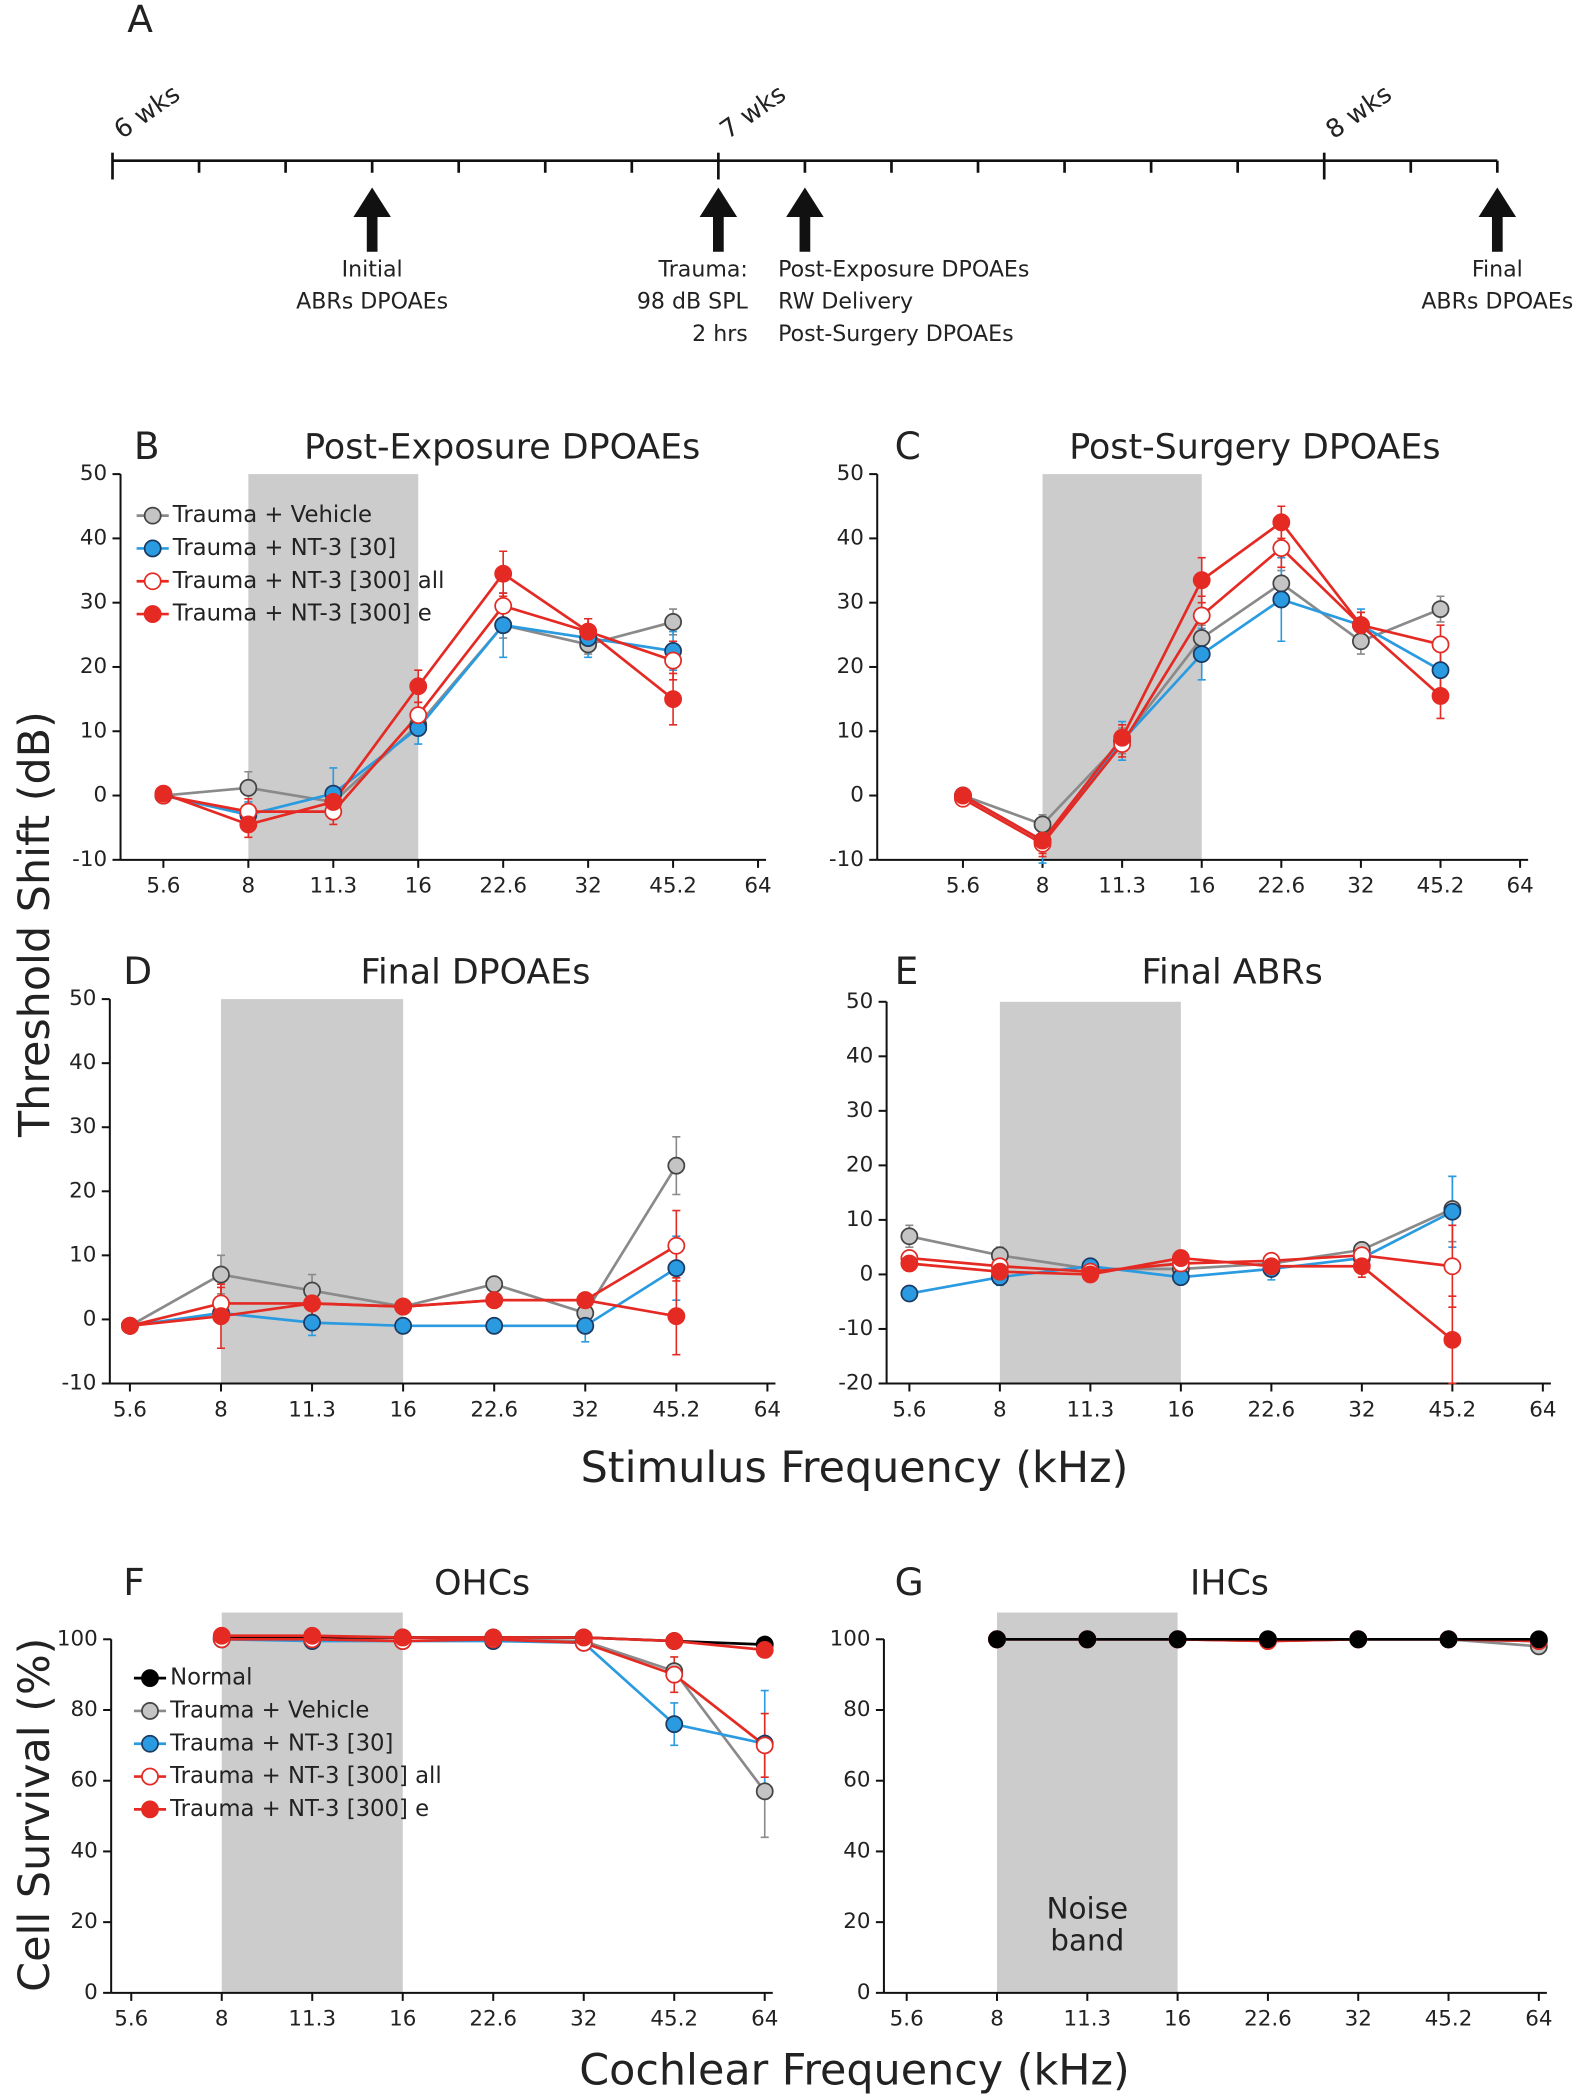 The image size is (1575, 2100). Describe the element at coordinates (855, 1468) in the screenshot. I see `x-axis-label: Stimulus Frequency (kHz)` at that location.